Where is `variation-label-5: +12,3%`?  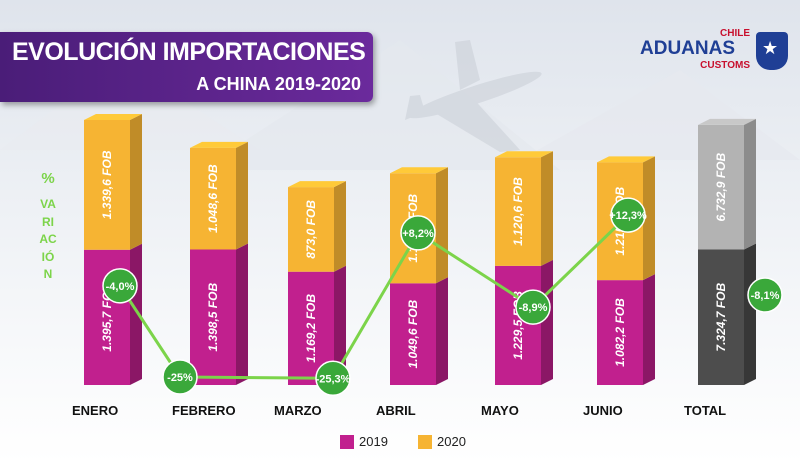
variation-label-5: +12,3% is located at coordinates (628, 216).